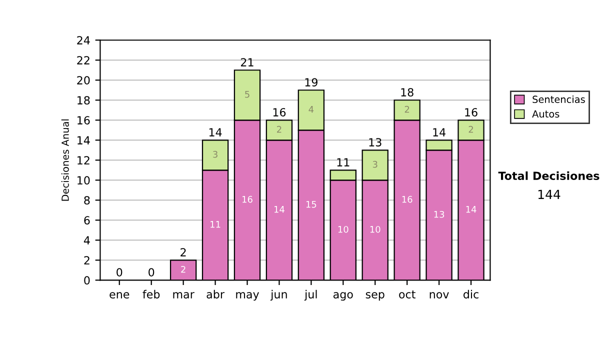 The height and width of the screenshot is (340, 600). Describe the element at coordinates (439, 214) in the screenshot. I see `data-label: 13` at that location.